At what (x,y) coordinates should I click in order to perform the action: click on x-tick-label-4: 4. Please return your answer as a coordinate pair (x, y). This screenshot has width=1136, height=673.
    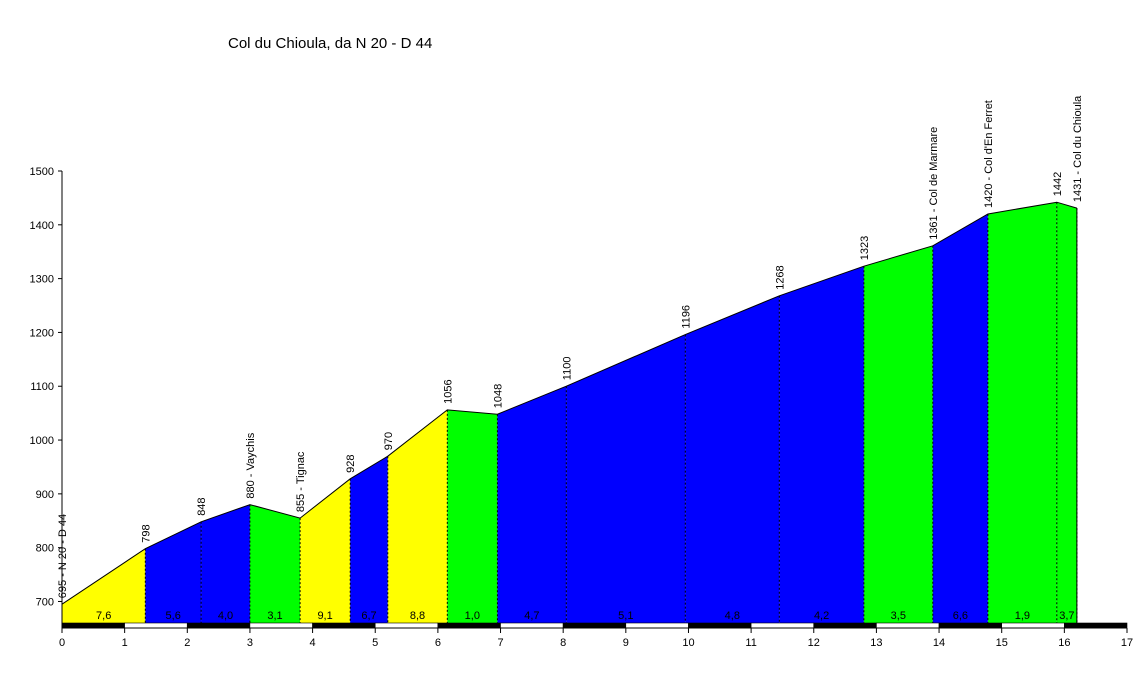
    Looking at the image, I should click on (313, 643).